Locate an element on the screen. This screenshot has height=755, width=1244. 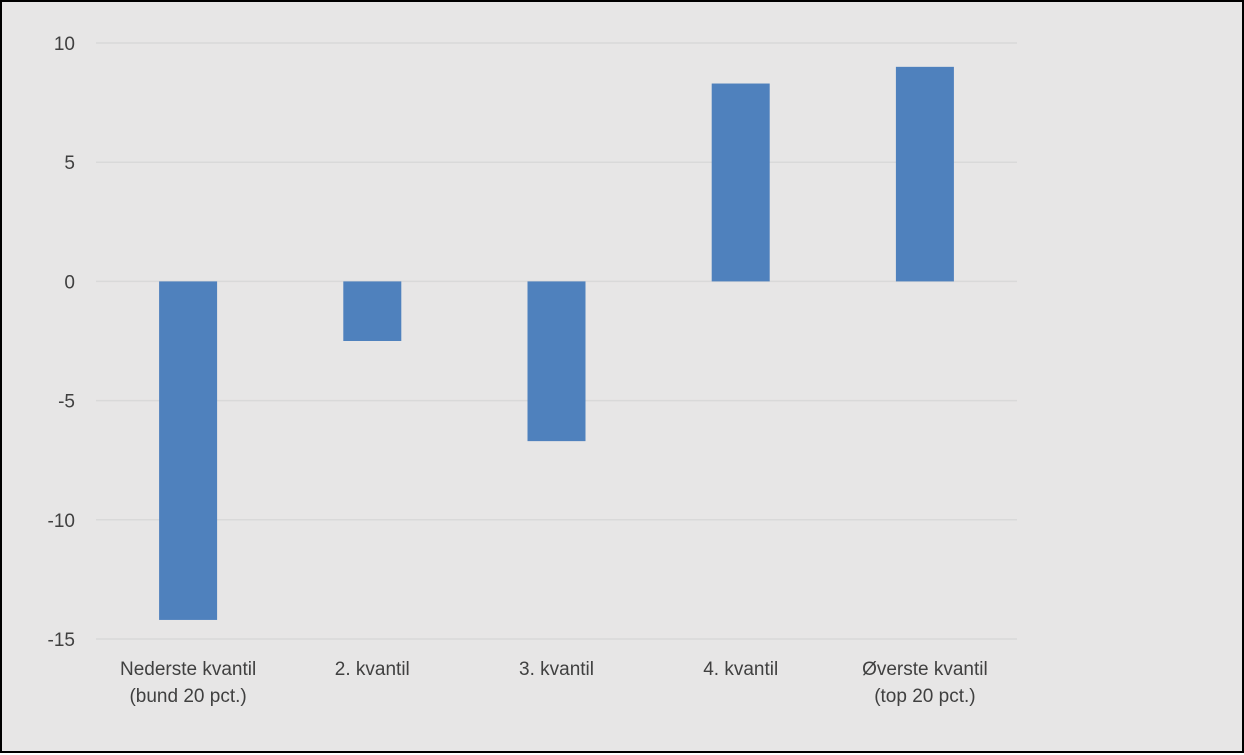
y-tick-label: 10 is located at coordinates (64, 44).